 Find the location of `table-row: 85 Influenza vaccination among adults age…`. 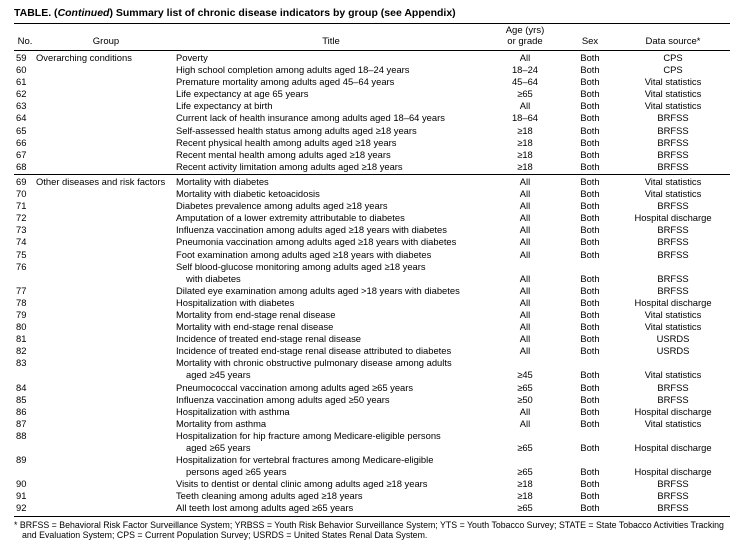

table-row: 85 Influenza vaccination among adults age… is located at coordinates (372, 400).